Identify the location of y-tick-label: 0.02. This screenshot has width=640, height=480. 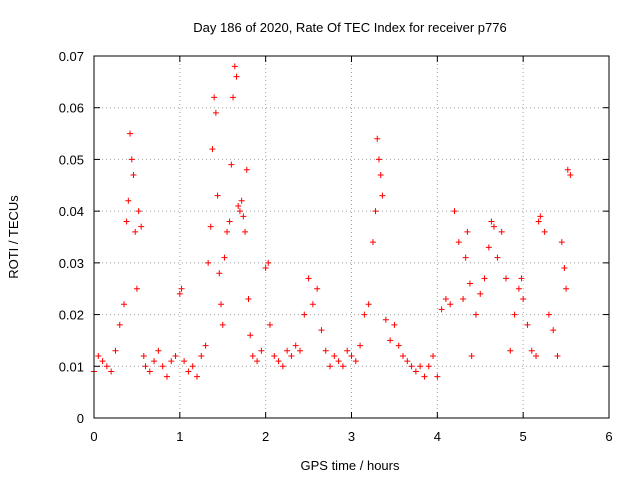
(71, 315).